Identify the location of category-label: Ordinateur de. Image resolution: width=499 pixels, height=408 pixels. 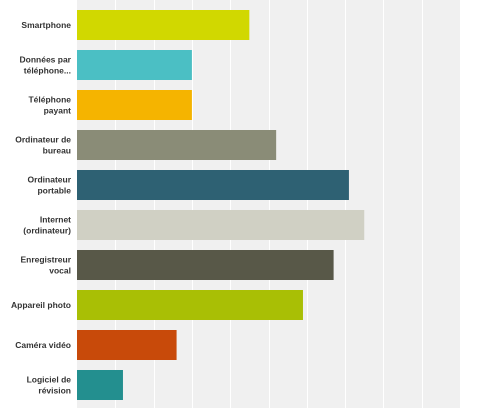
(43, 140).